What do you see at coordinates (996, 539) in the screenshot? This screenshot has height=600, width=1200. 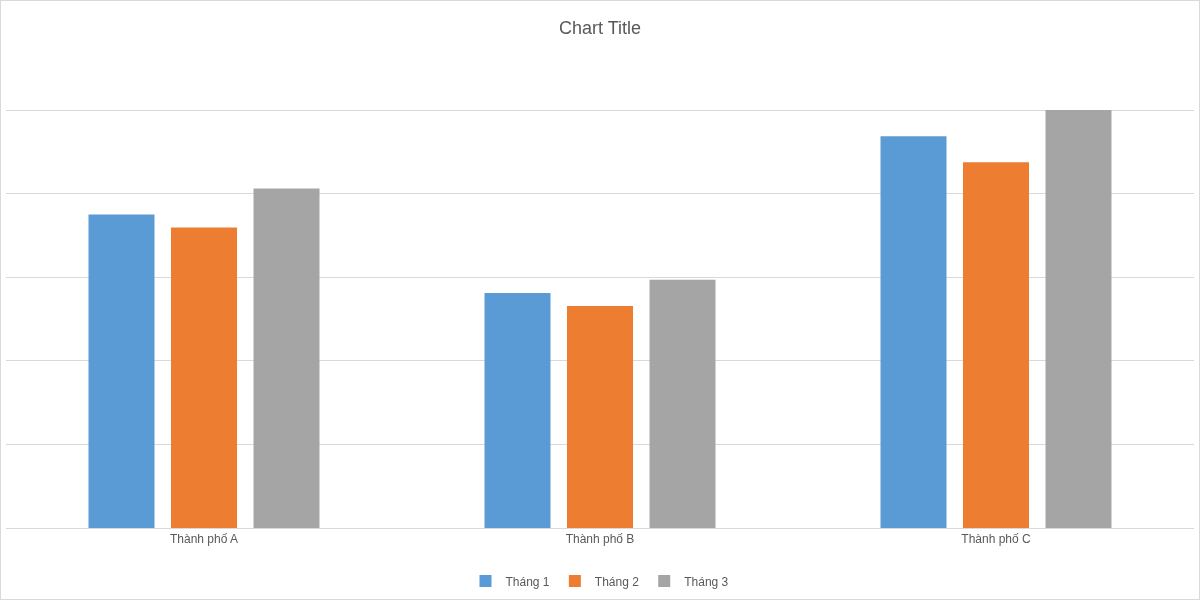 I see `x-tick-label: Thành phố C` at bounding box center [996, 539].